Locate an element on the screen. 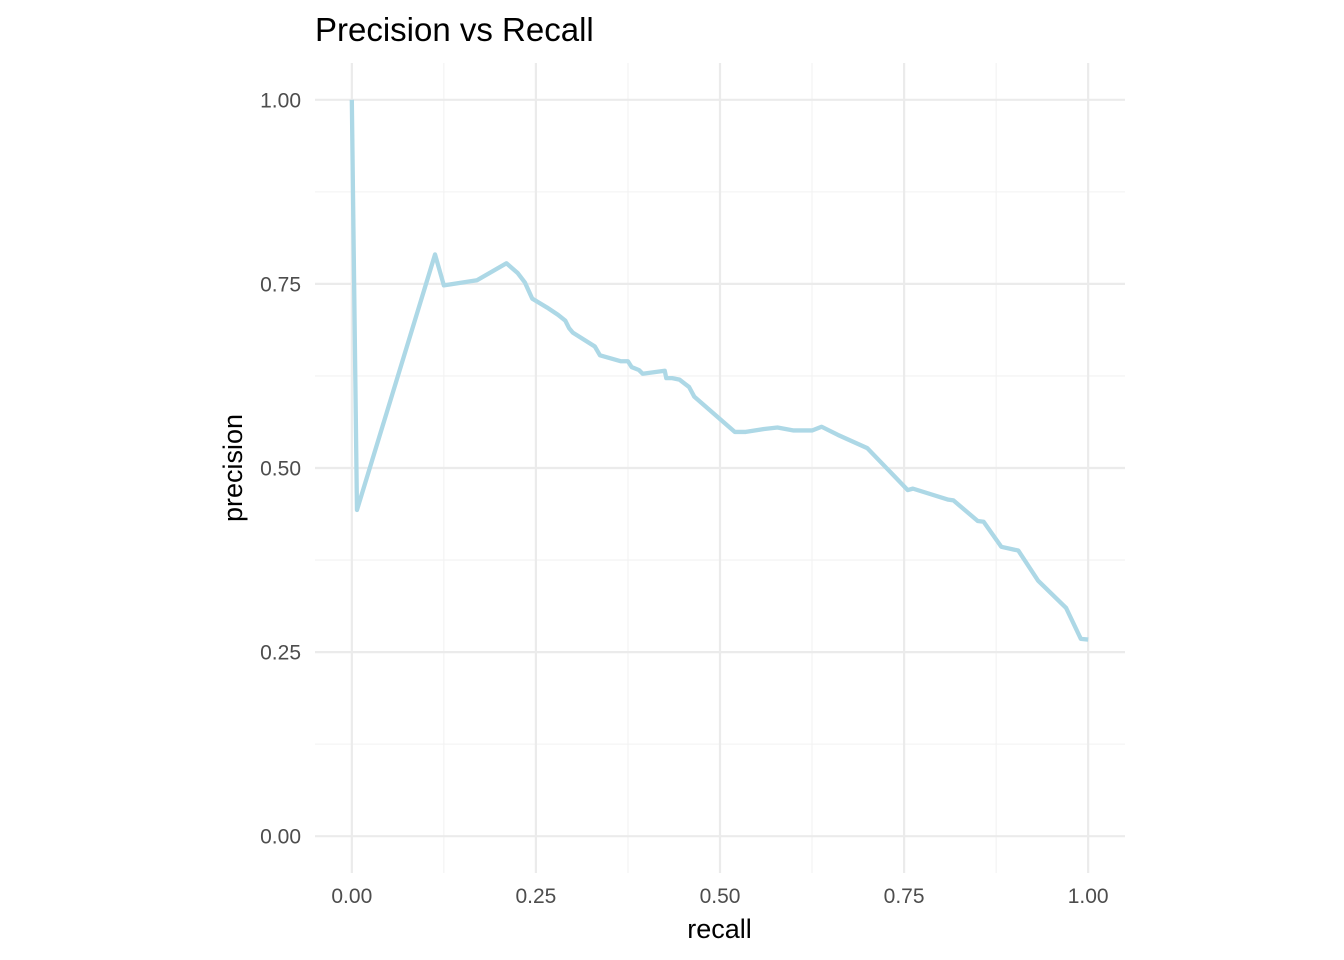  y-tick-label: 0.50 is located at coordinates (280, 469).